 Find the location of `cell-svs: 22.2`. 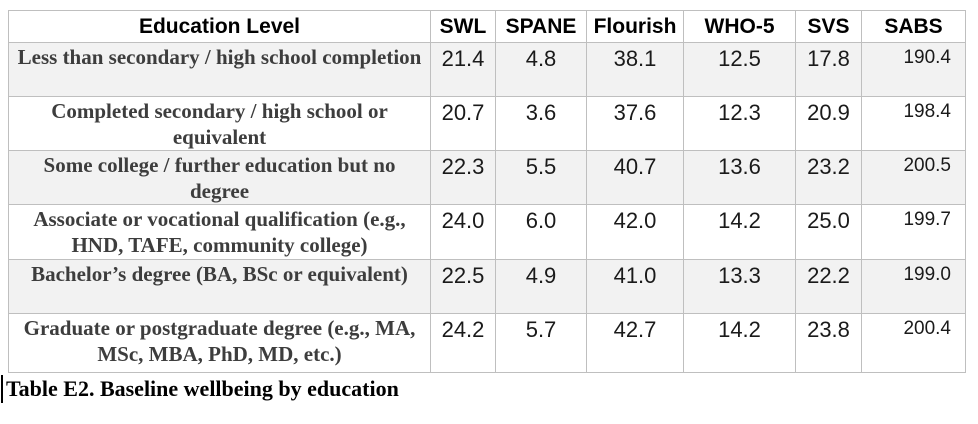

cell-svs: 22.2 is located at coordinates (828, 286).